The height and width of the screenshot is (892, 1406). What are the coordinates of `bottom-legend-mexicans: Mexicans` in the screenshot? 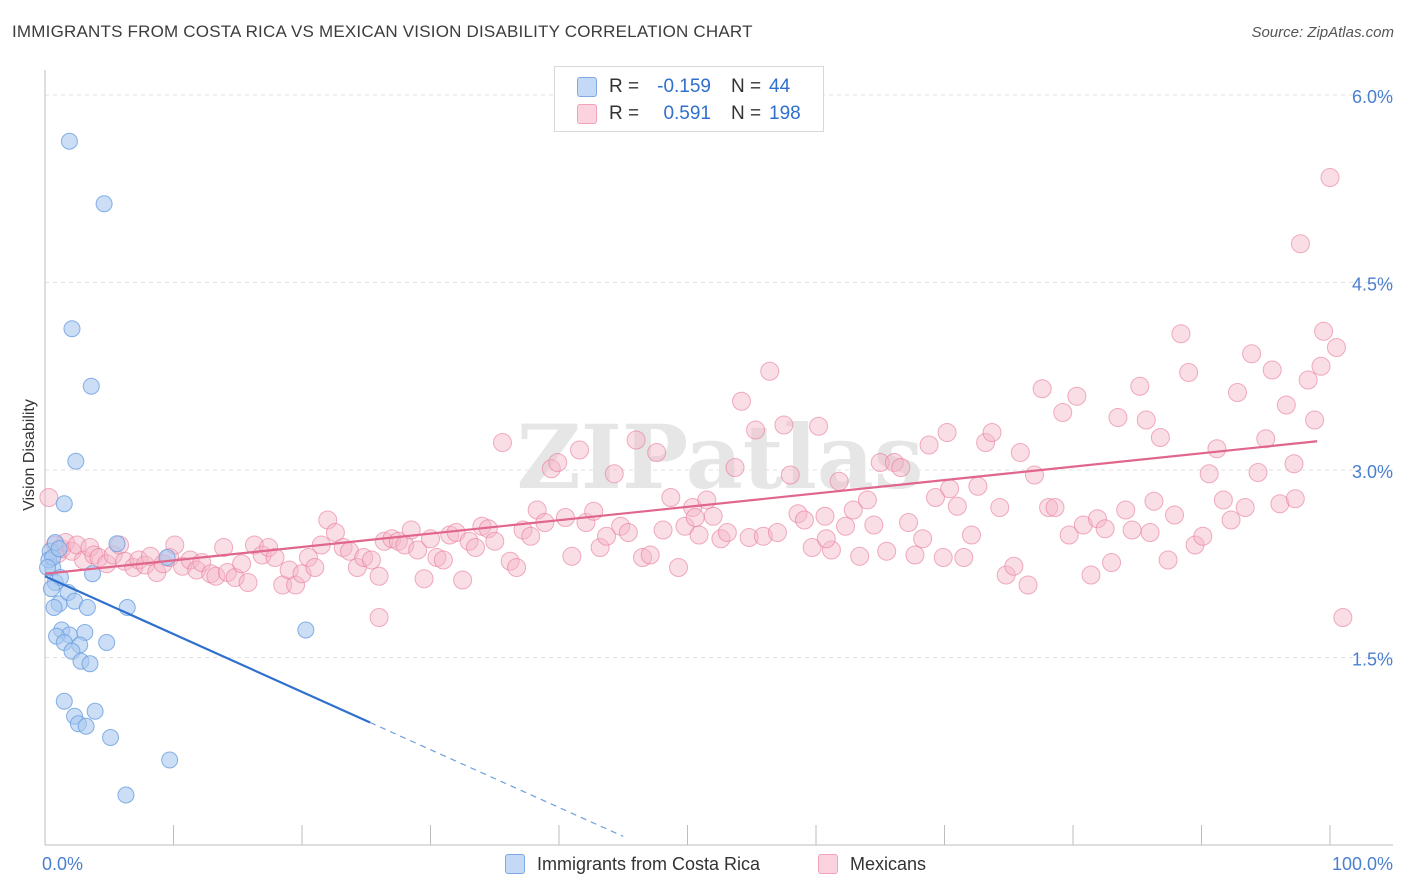 It's located at (872, 864).